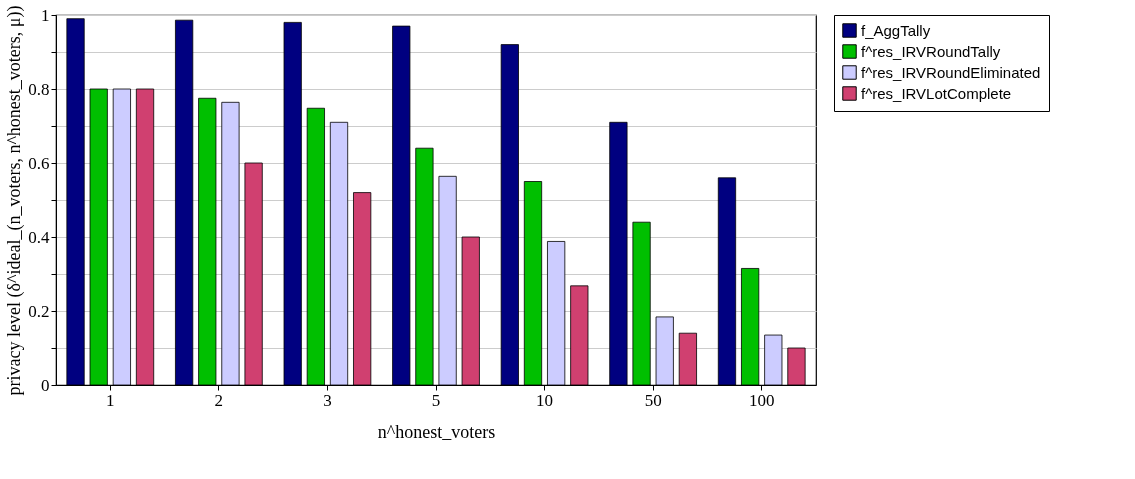 Image resolution: width=1135 pixels, height=479 pixels. Describe the element at coordinates (15, 200) in the screenshot. I see `y-axis-title: privacy level (δ^ideal_(n_voters, n^honest_voters, μ))` at that location.